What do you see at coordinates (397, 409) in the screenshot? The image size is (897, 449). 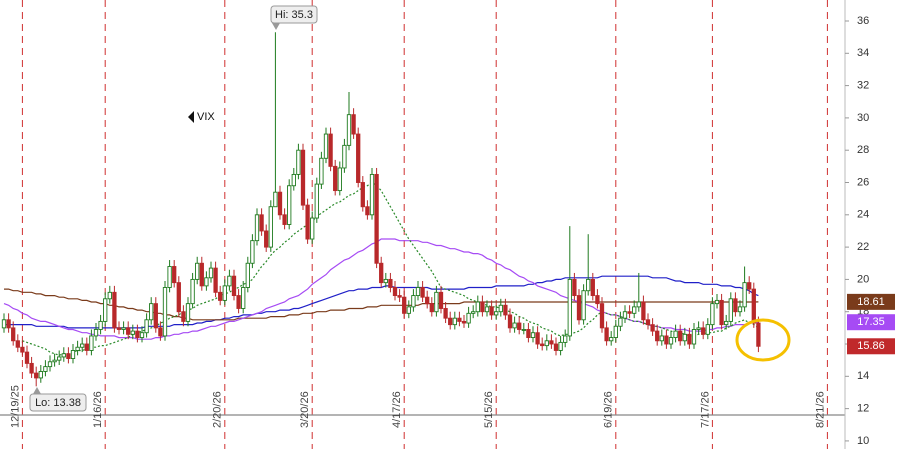 I see `x-tick-label: 4/17/26` at bounding box center [397, 409].